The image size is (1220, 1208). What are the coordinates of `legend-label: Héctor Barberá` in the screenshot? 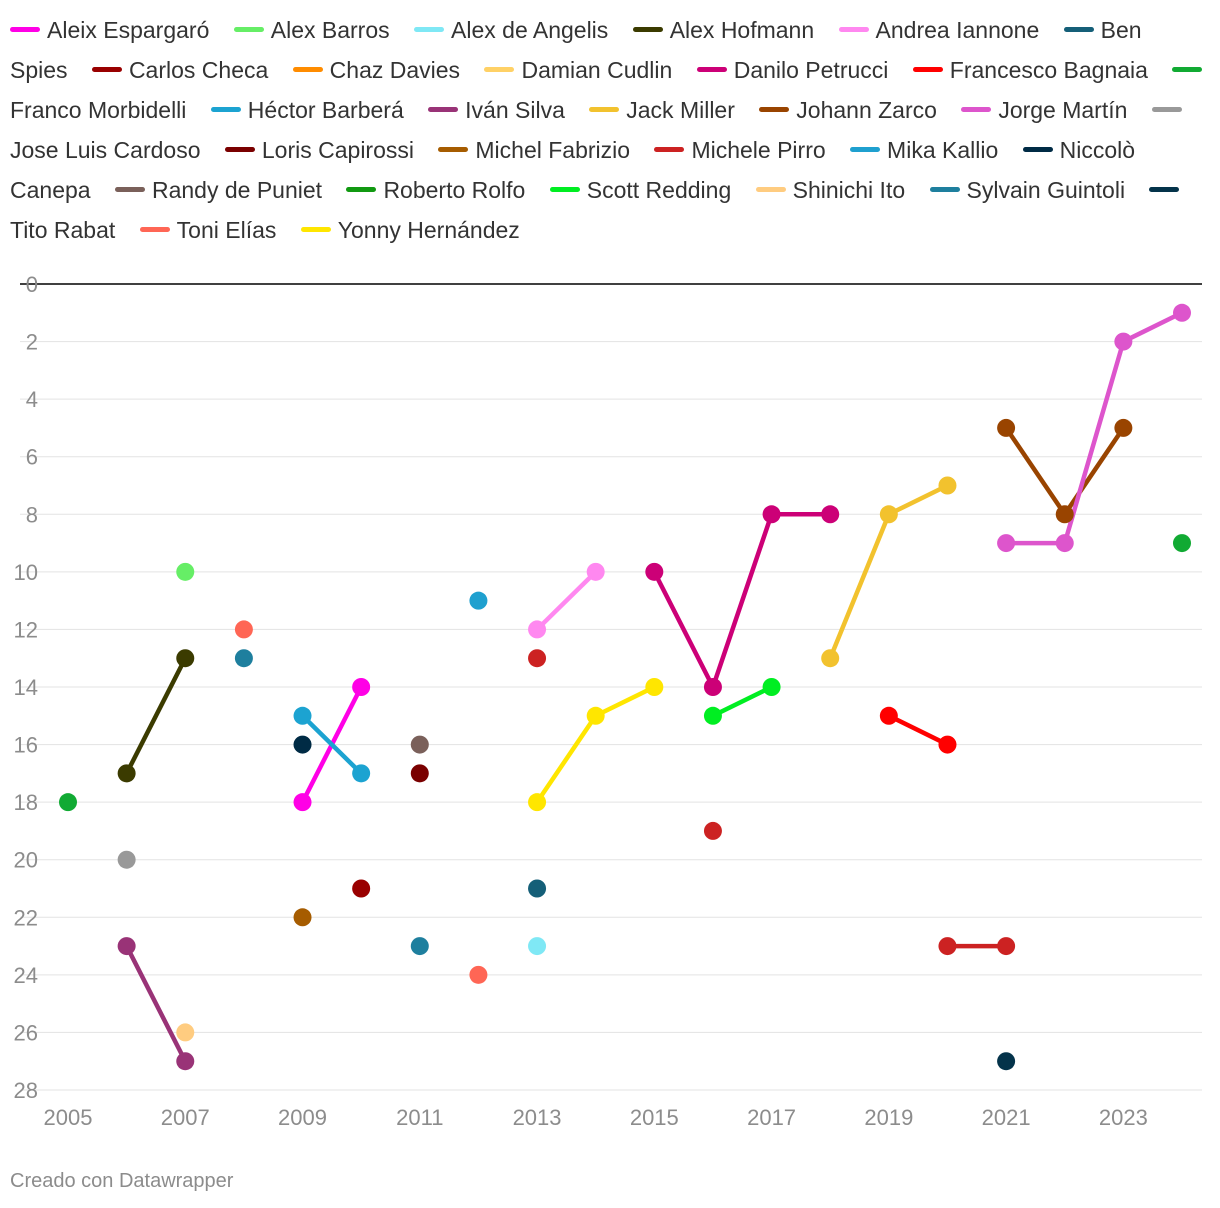 It's located at (325, 110).